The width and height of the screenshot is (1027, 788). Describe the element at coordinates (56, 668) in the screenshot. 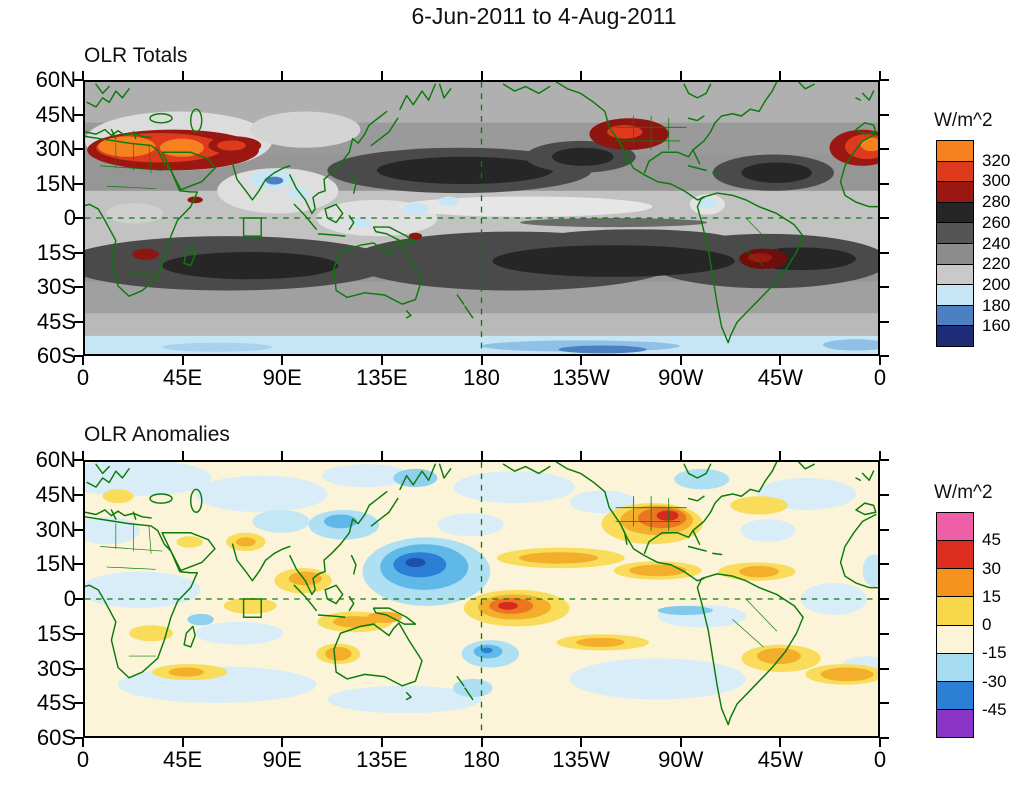

I see `lat-tick-label: 30S` at that location.